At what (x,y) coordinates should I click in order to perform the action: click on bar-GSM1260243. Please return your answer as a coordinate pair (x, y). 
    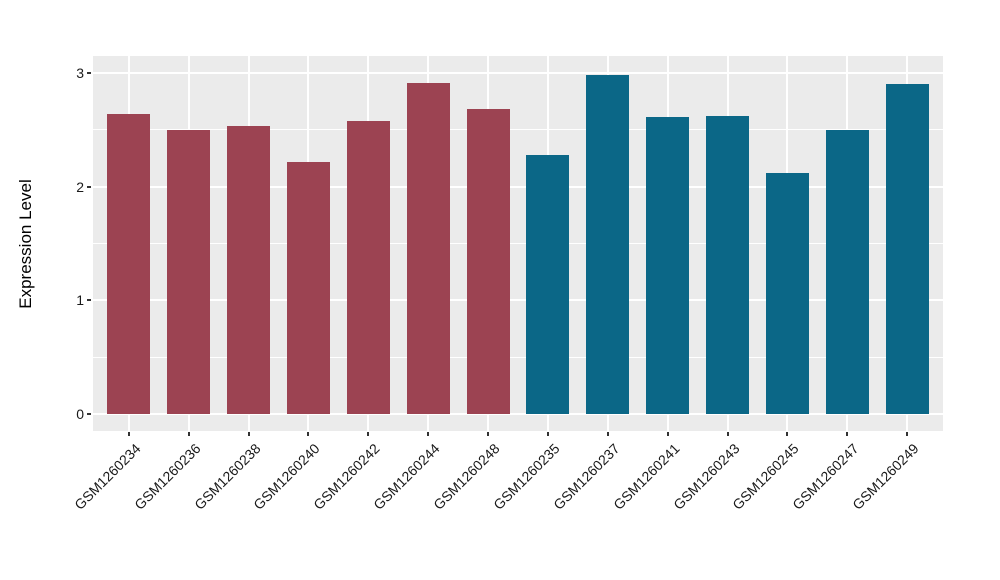
    Looking at the image, I should click on (727, 265).